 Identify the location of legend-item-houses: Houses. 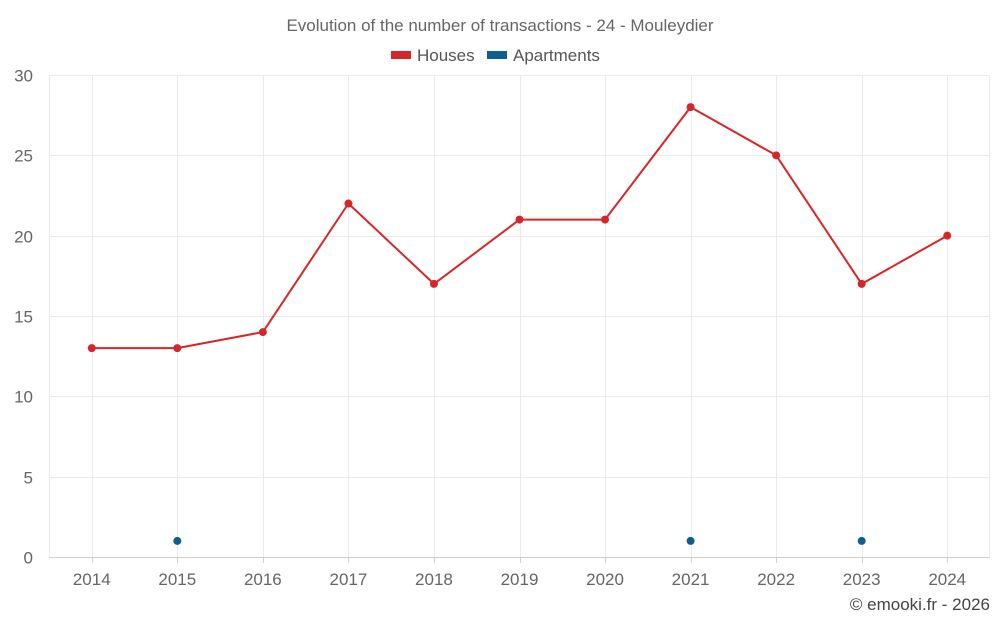
(433, 55).